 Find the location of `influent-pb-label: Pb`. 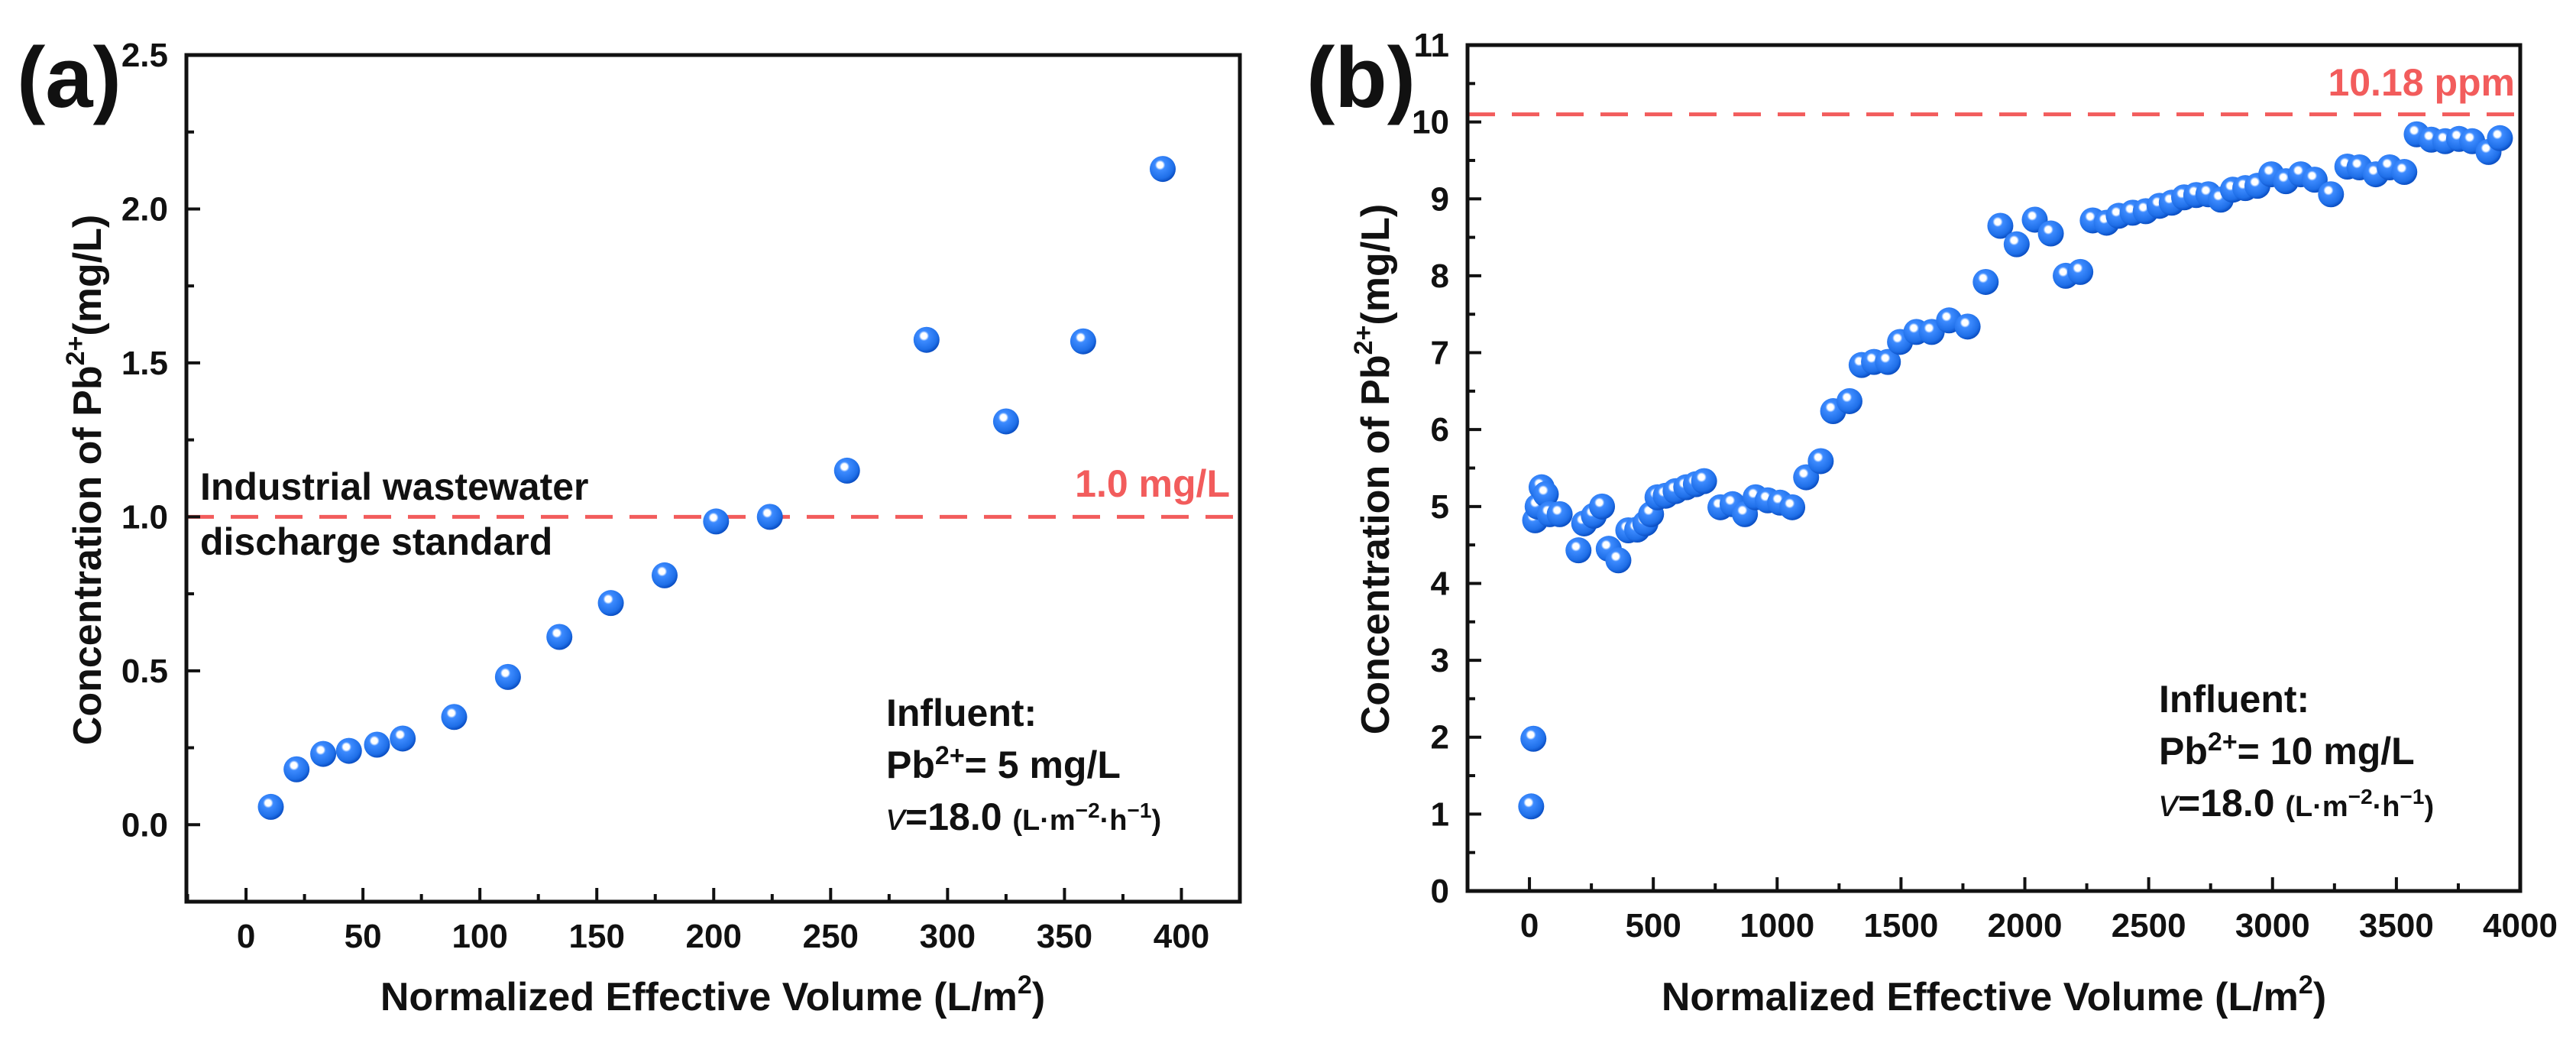

influent-pb-label: Pb is located at coordinates (910, 765).